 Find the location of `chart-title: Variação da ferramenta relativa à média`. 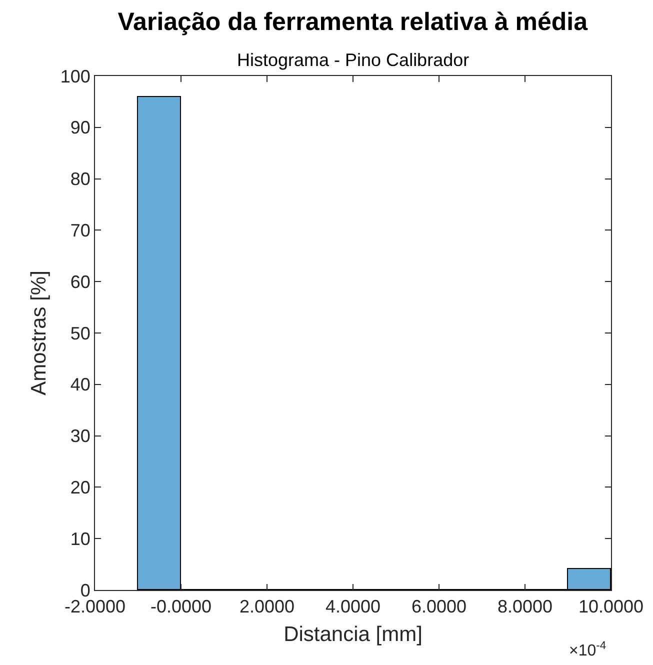

chart-title: Variação da ferramenta relativa à média is located at coordinates (353, 22).